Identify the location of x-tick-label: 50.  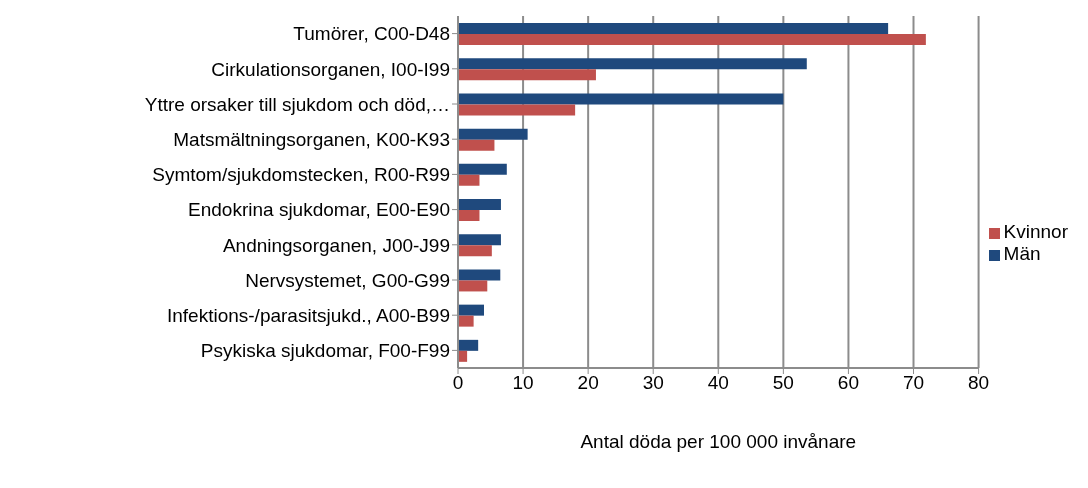
(783, 383).